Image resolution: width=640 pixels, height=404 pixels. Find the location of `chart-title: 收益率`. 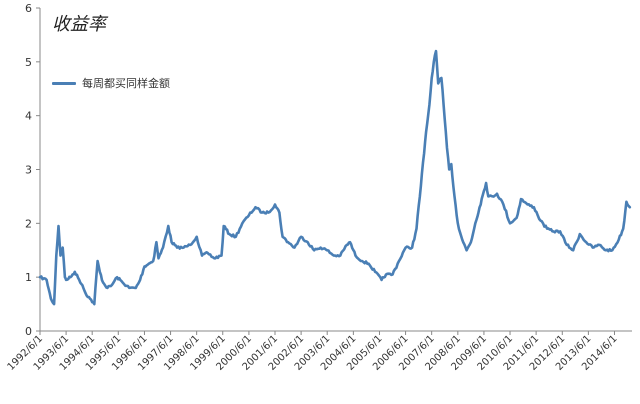

chart-title: 收益率 is located at coordinates (79, 24).